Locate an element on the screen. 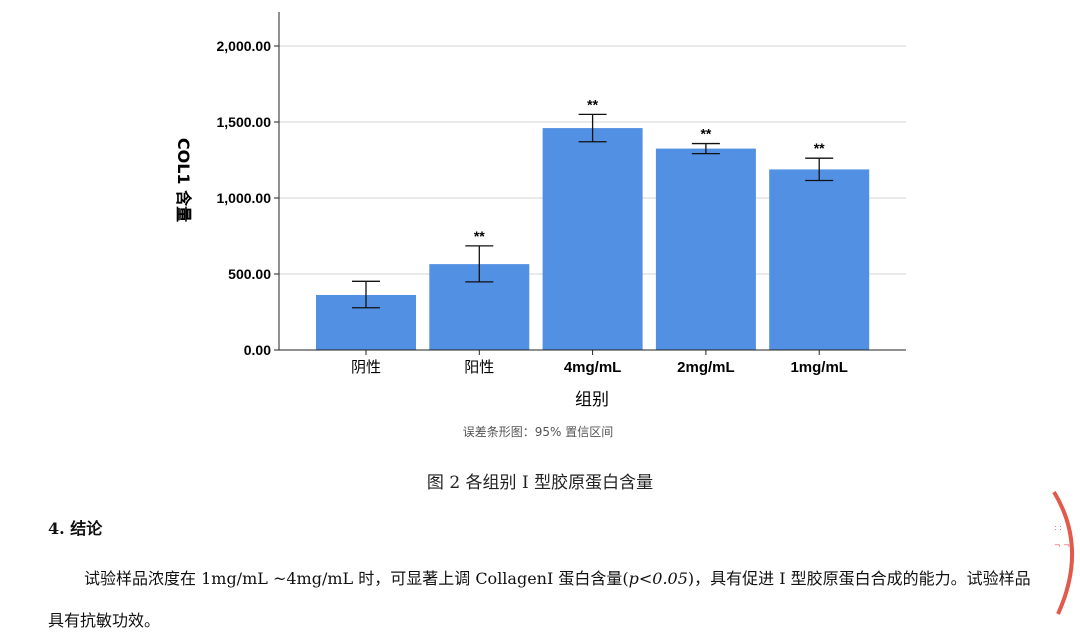 This screenshot has width=1080, height=643. x-tick-label: 4mg/mL is located at coordinates (593, 367).